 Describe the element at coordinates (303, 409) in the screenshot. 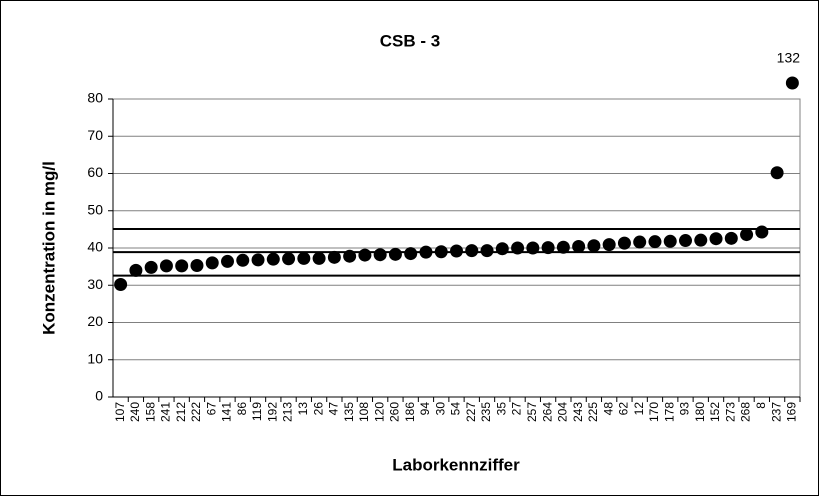

I see `x-tick-label: 13` at that location.